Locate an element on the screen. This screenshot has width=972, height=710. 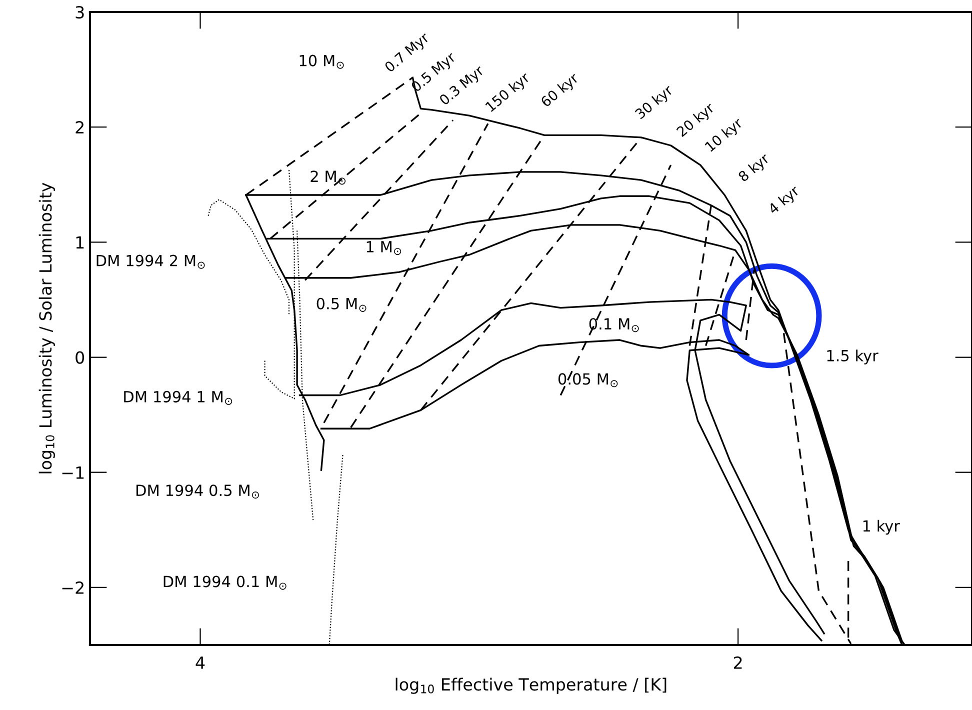
annotation: DM 1994 2 M$_{⊙}$ is located at coordinates (150, 261).